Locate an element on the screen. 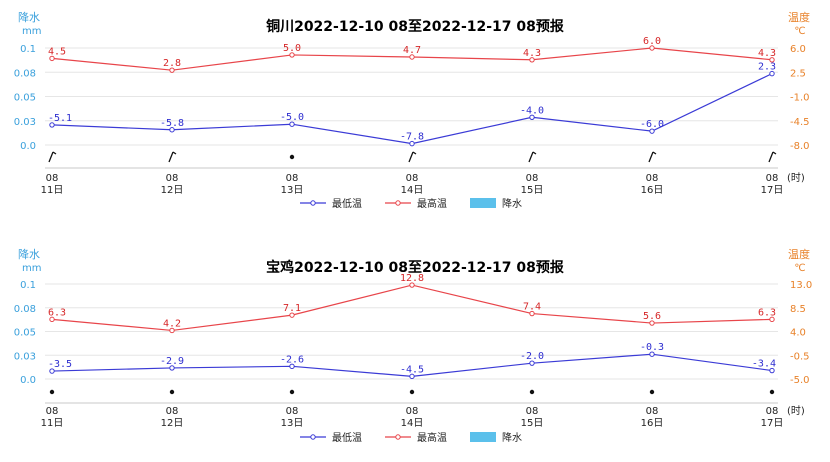 This screenshot has height=462, width=830. data-label: -6.0 is located at coordinates (652, 124).